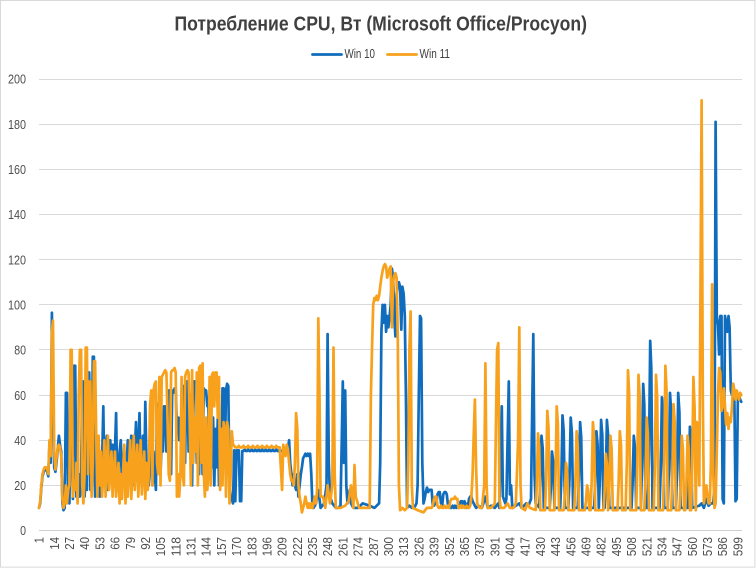  Describe the element at coordinates (570, 546) in the screenshot. I see `svg-text: 456` at that location.